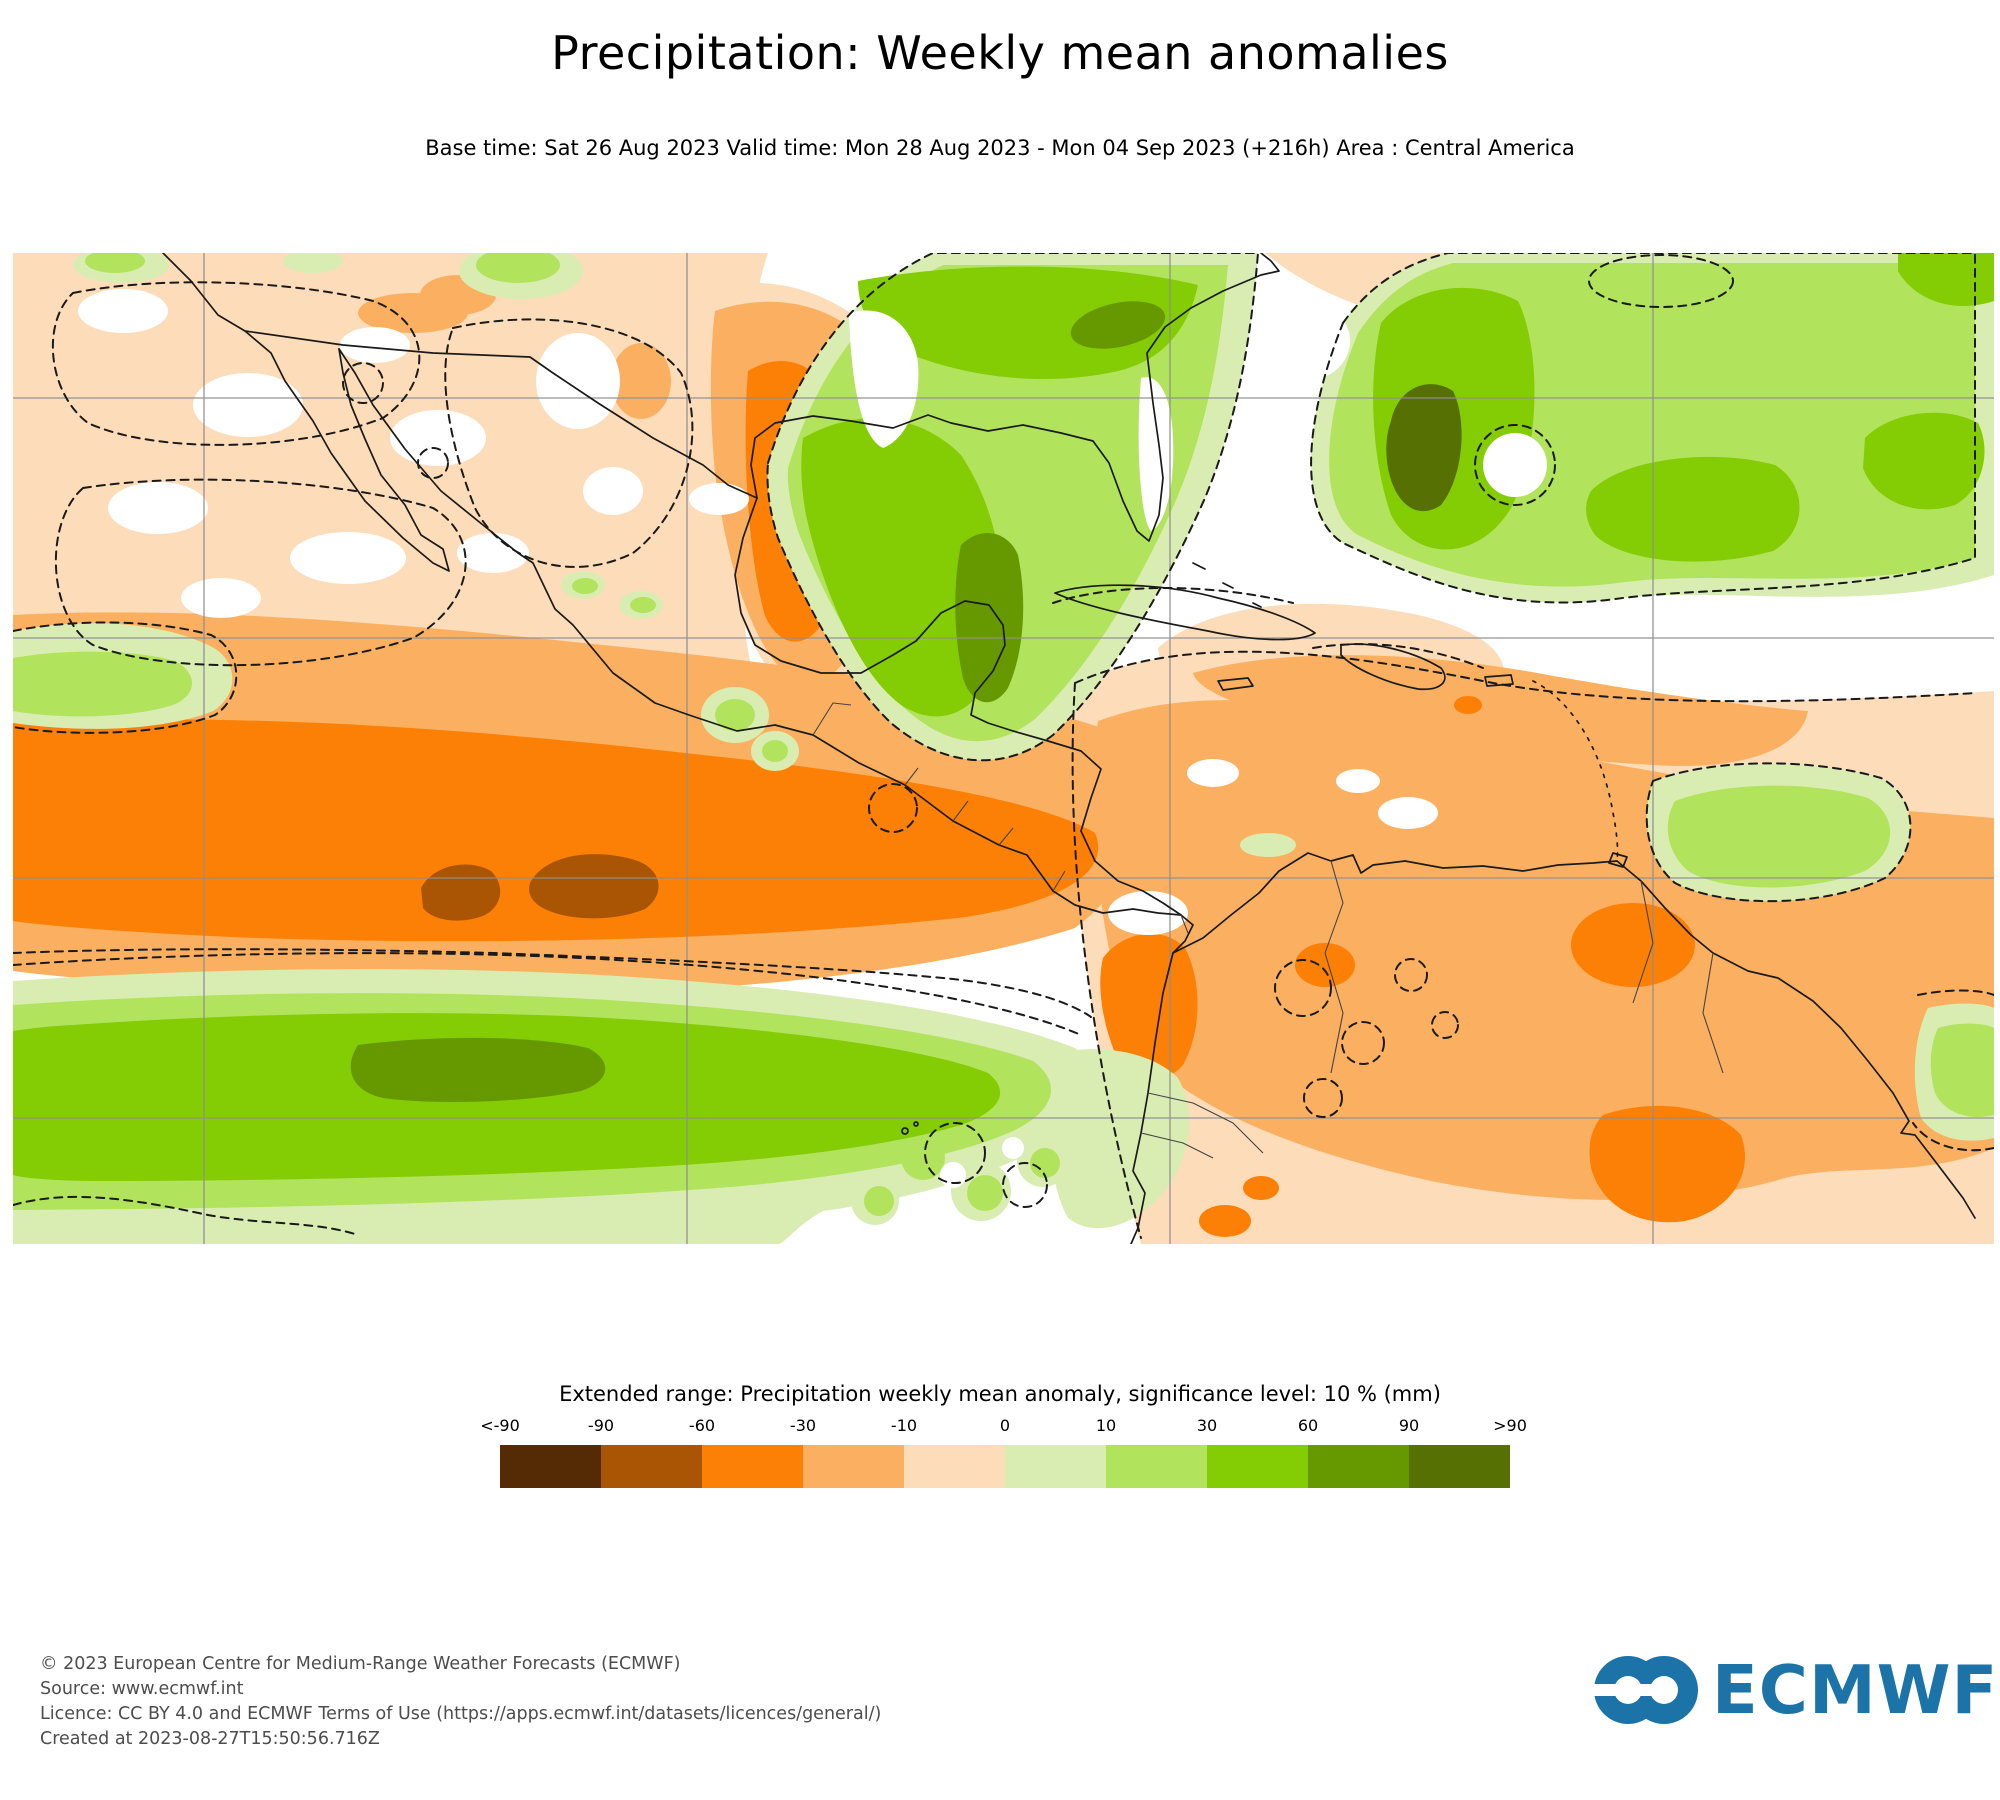 Image resolution: width=2000 pixels, height=1800 pixels. What do you see at coordinates (601, 1425) in the screenshot?
I see `legend-tick: -90` at bounding box center [601, 1425].